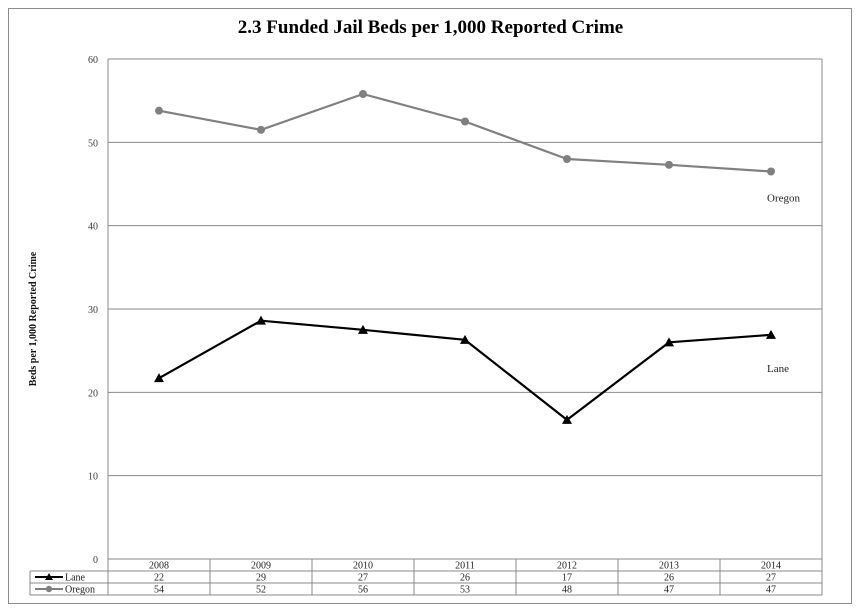 This screenshot has width=861, height=613. I want to click on x-tick-label: 2012, so click(567, 566).